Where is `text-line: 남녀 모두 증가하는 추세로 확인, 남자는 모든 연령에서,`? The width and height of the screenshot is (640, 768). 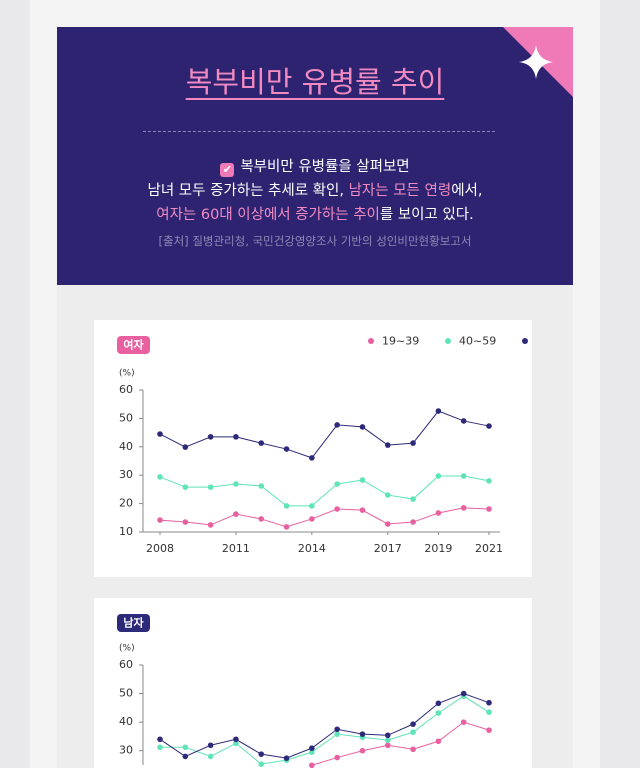 text-line: 남녀 모두 증가하는 추세로 확인, 남자는 모든 연령에서, is located at coordinates (315, 189).